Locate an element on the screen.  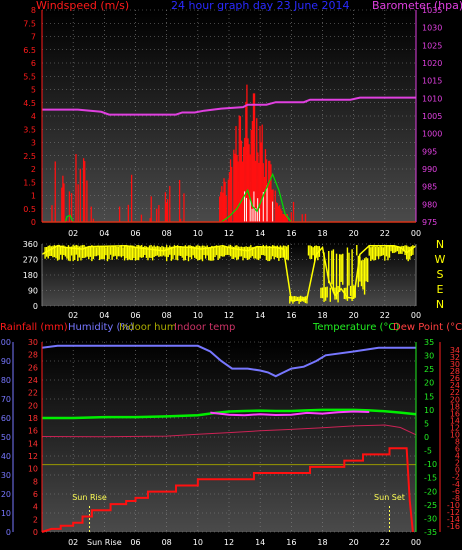
time-tick-label: 14 is located at coordinates (260, 315).